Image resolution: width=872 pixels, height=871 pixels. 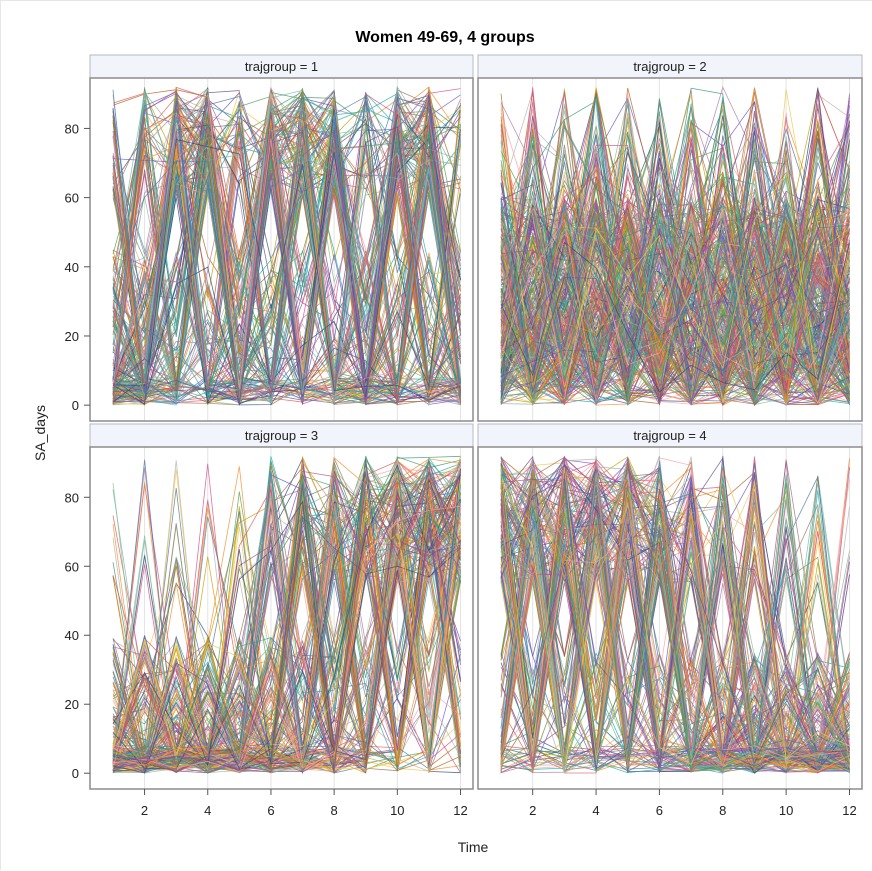 What do you see at coordinates (473, 847) in the screenshot?
I see `x-axis-label: Time` at bounding box center [473, 847].